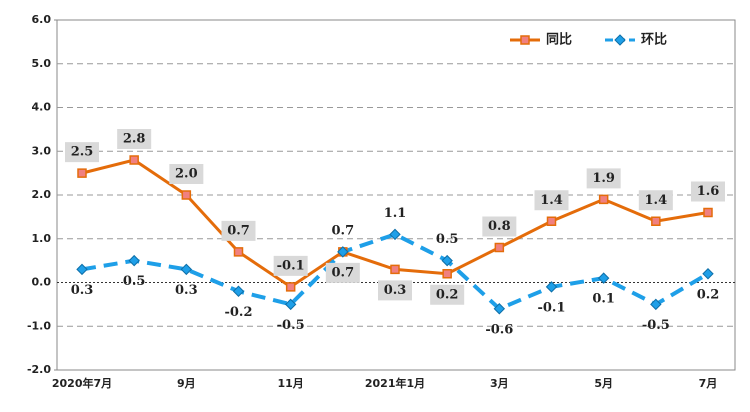 The image size is (750, 412). I want to click on x-tick-label: 2020年7月, so click(82, 383).